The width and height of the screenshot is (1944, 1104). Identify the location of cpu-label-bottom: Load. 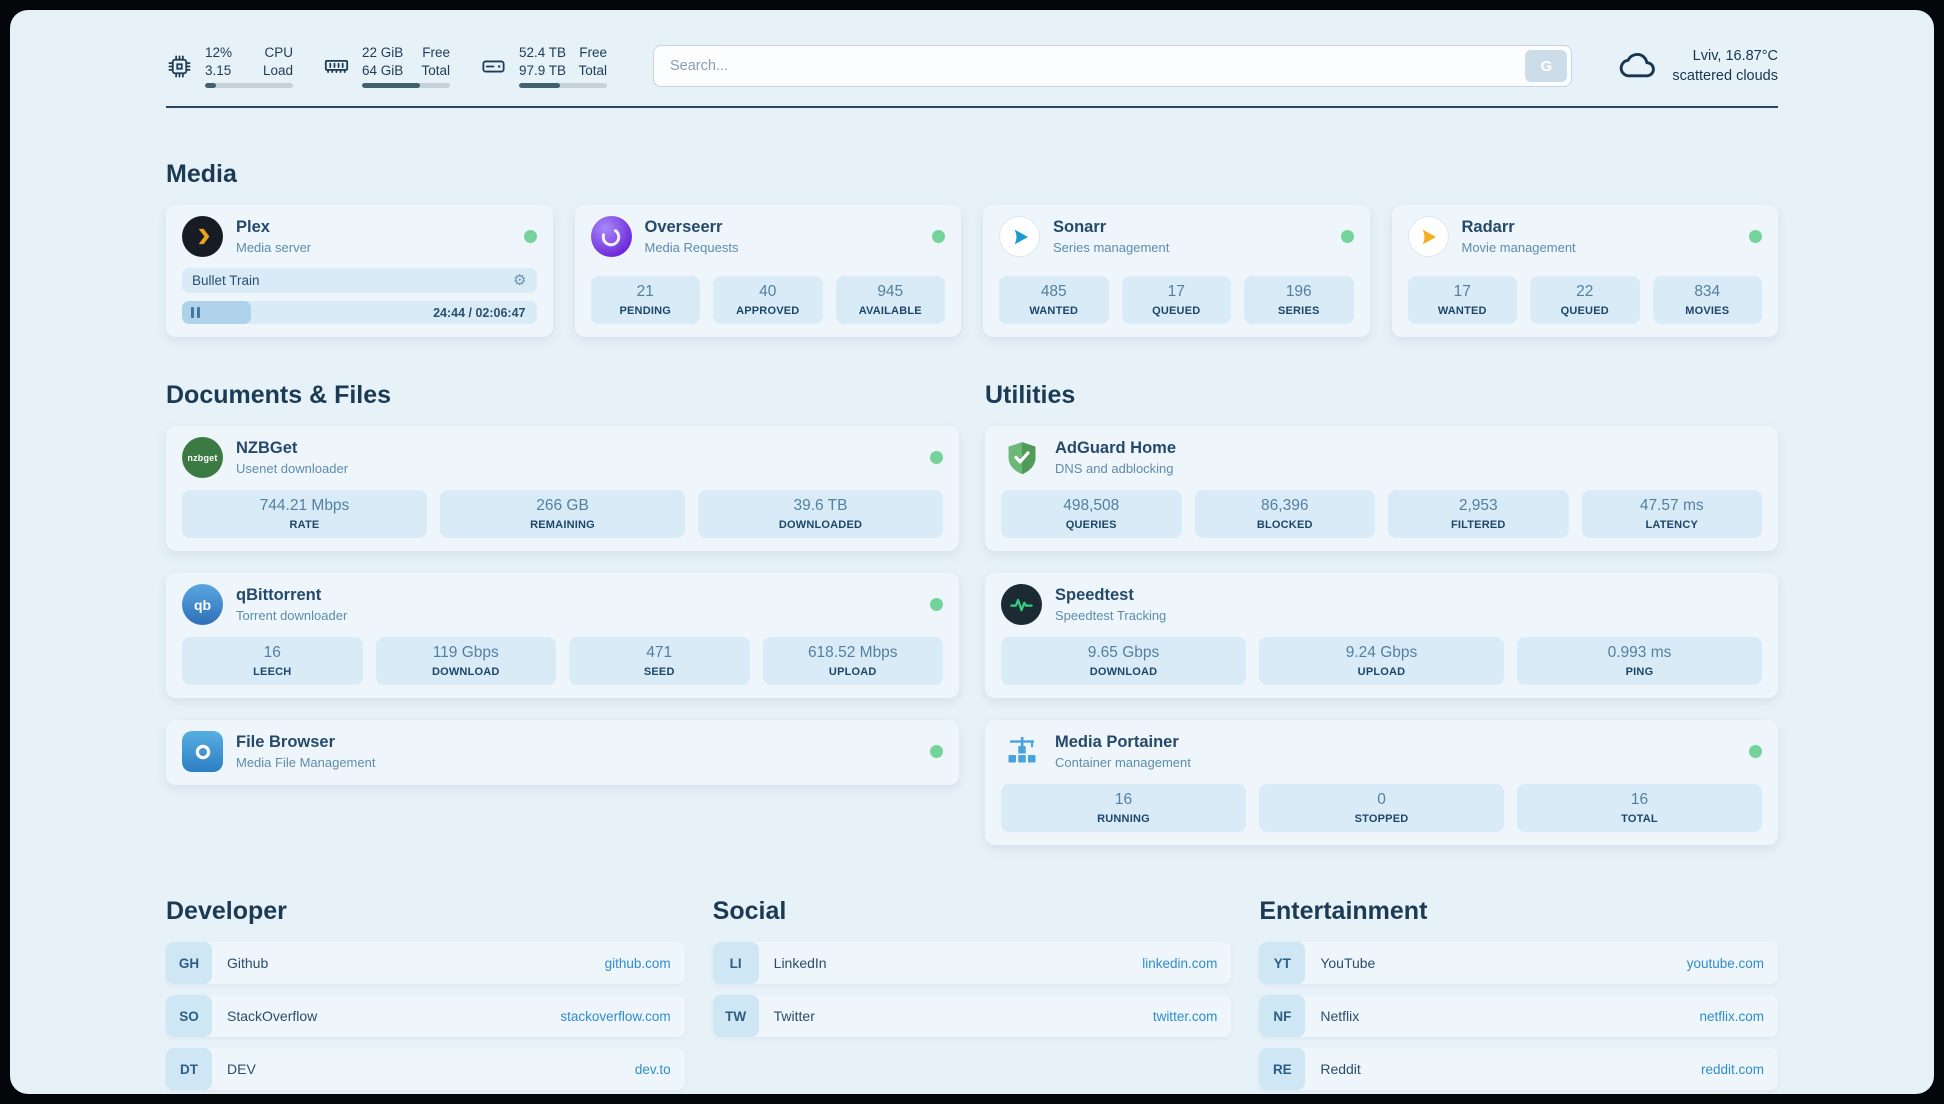
(277, 70).